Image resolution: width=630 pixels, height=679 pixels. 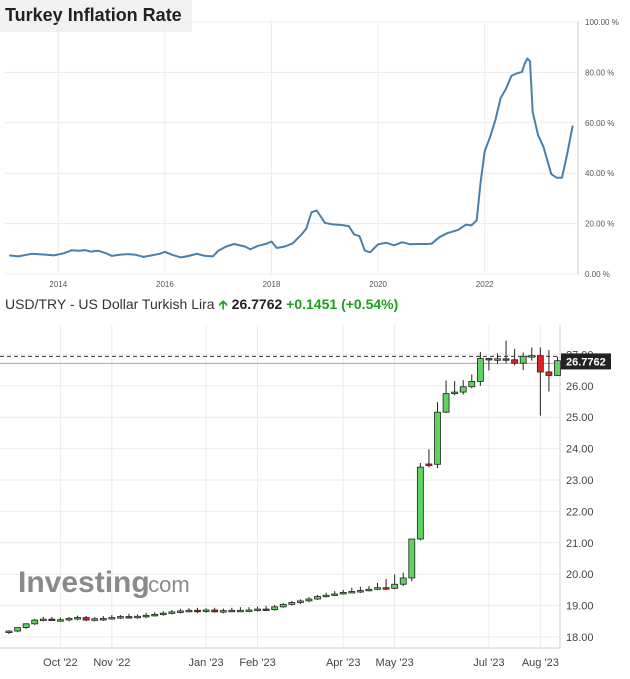 I want to click on price-axis-label: 25.00, so click(x=580, y=418).